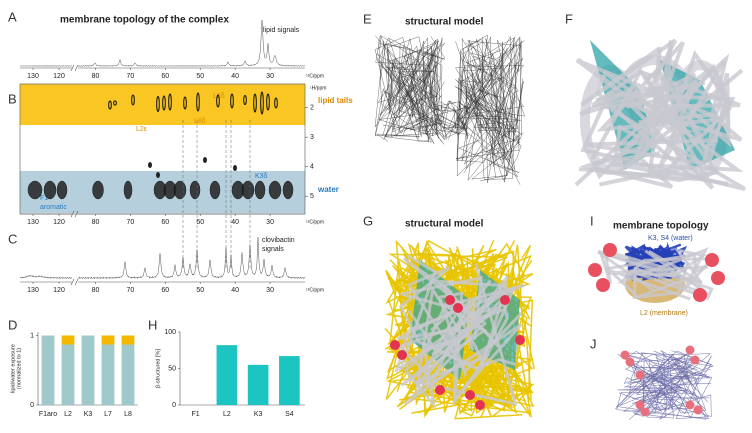 This screenshot has height=433, width=752. Describe the element at coordinates (128, 414) in the screenshot. I see `x-tick-label: L8` at that location.